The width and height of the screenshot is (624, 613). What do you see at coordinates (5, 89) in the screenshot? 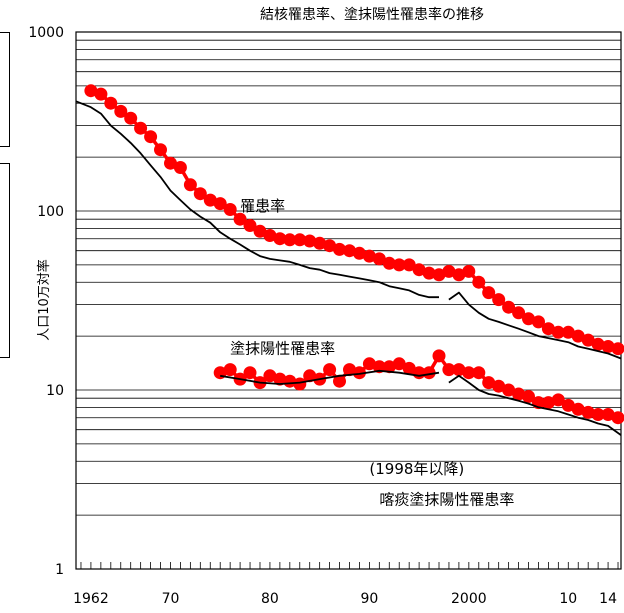
I see `left-frame-fragment-top` at bounding box center [5, 89].